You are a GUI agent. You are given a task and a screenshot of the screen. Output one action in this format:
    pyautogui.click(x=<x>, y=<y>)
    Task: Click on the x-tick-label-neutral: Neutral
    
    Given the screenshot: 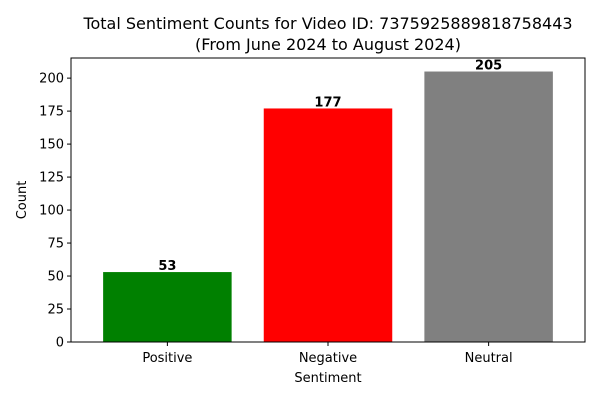 What is the action you would take?
    pyautogui.click(x=489, y=358)
    